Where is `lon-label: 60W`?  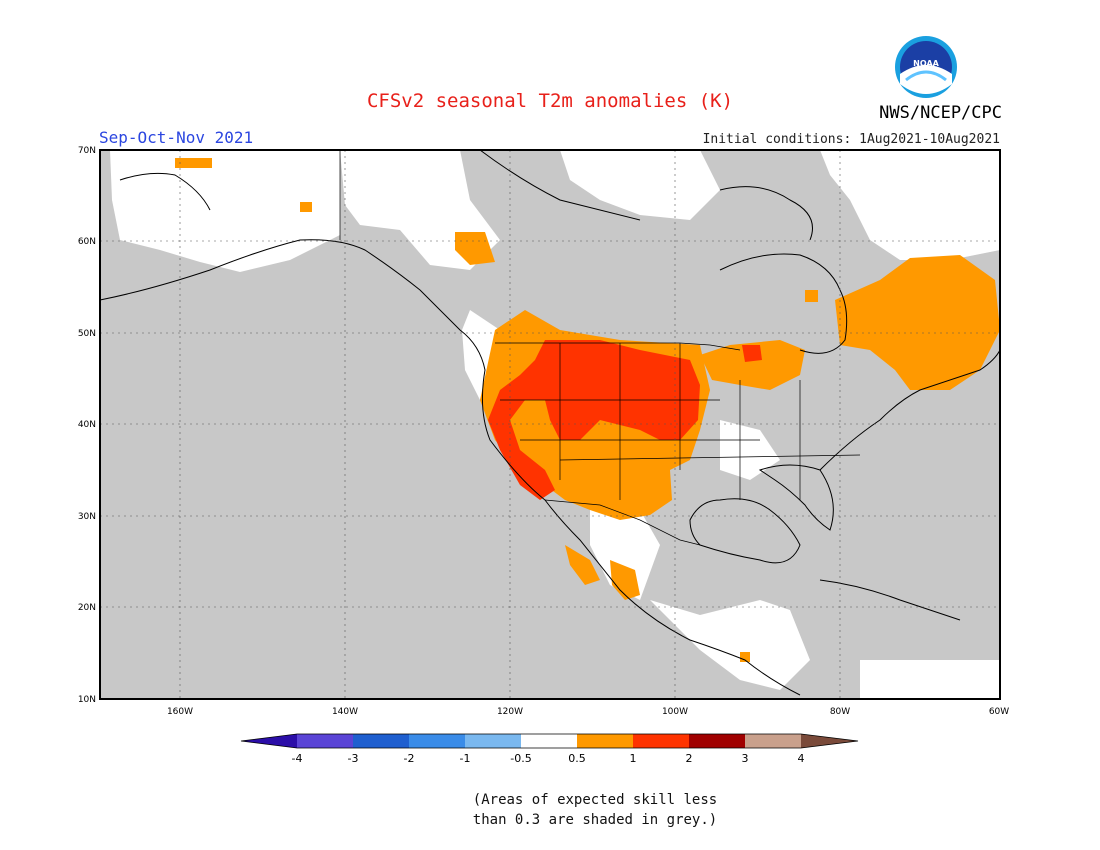 lon-label: 60W is located at coordinates (999, 712).